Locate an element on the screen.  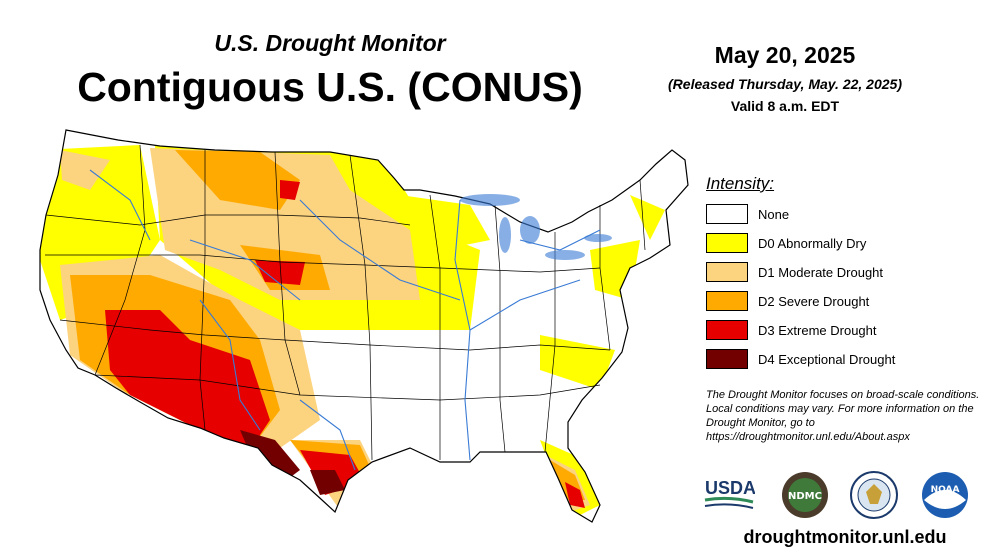
noaa-logo-text: NOAA is located at coordinates (945, 490).